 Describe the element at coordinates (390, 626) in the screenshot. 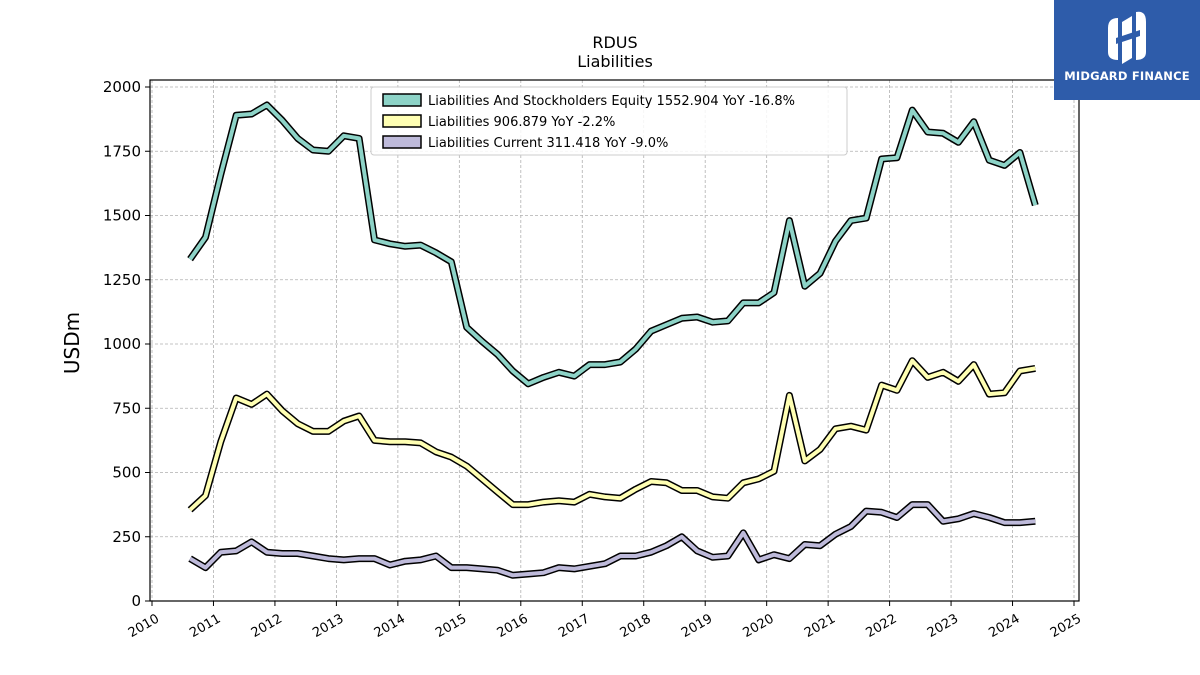

I see `x-tick-label: 2014` at that location.